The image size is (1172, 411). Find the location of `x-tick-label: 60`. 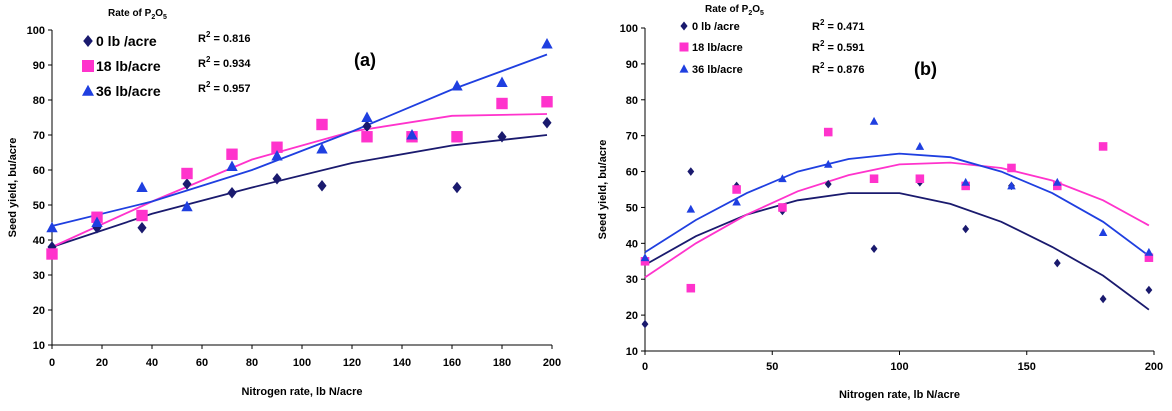

x-tick-label: 60 is located at coordinates (202, 363).